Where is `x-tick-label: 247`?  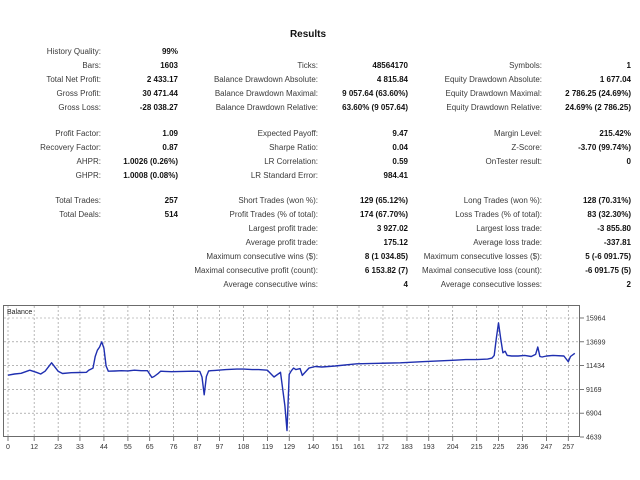
x-tick-label: 247 is located at coordinates (547, 447).